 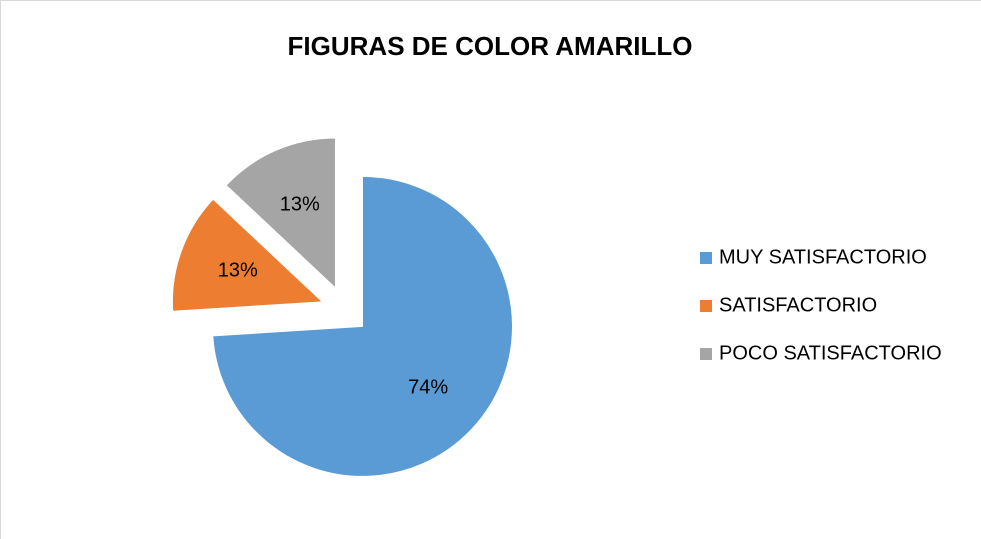 What do you see at coordinates (428, 387) in the screenshot?
I see `data-label: 74%` at bounding box center [428, 387].